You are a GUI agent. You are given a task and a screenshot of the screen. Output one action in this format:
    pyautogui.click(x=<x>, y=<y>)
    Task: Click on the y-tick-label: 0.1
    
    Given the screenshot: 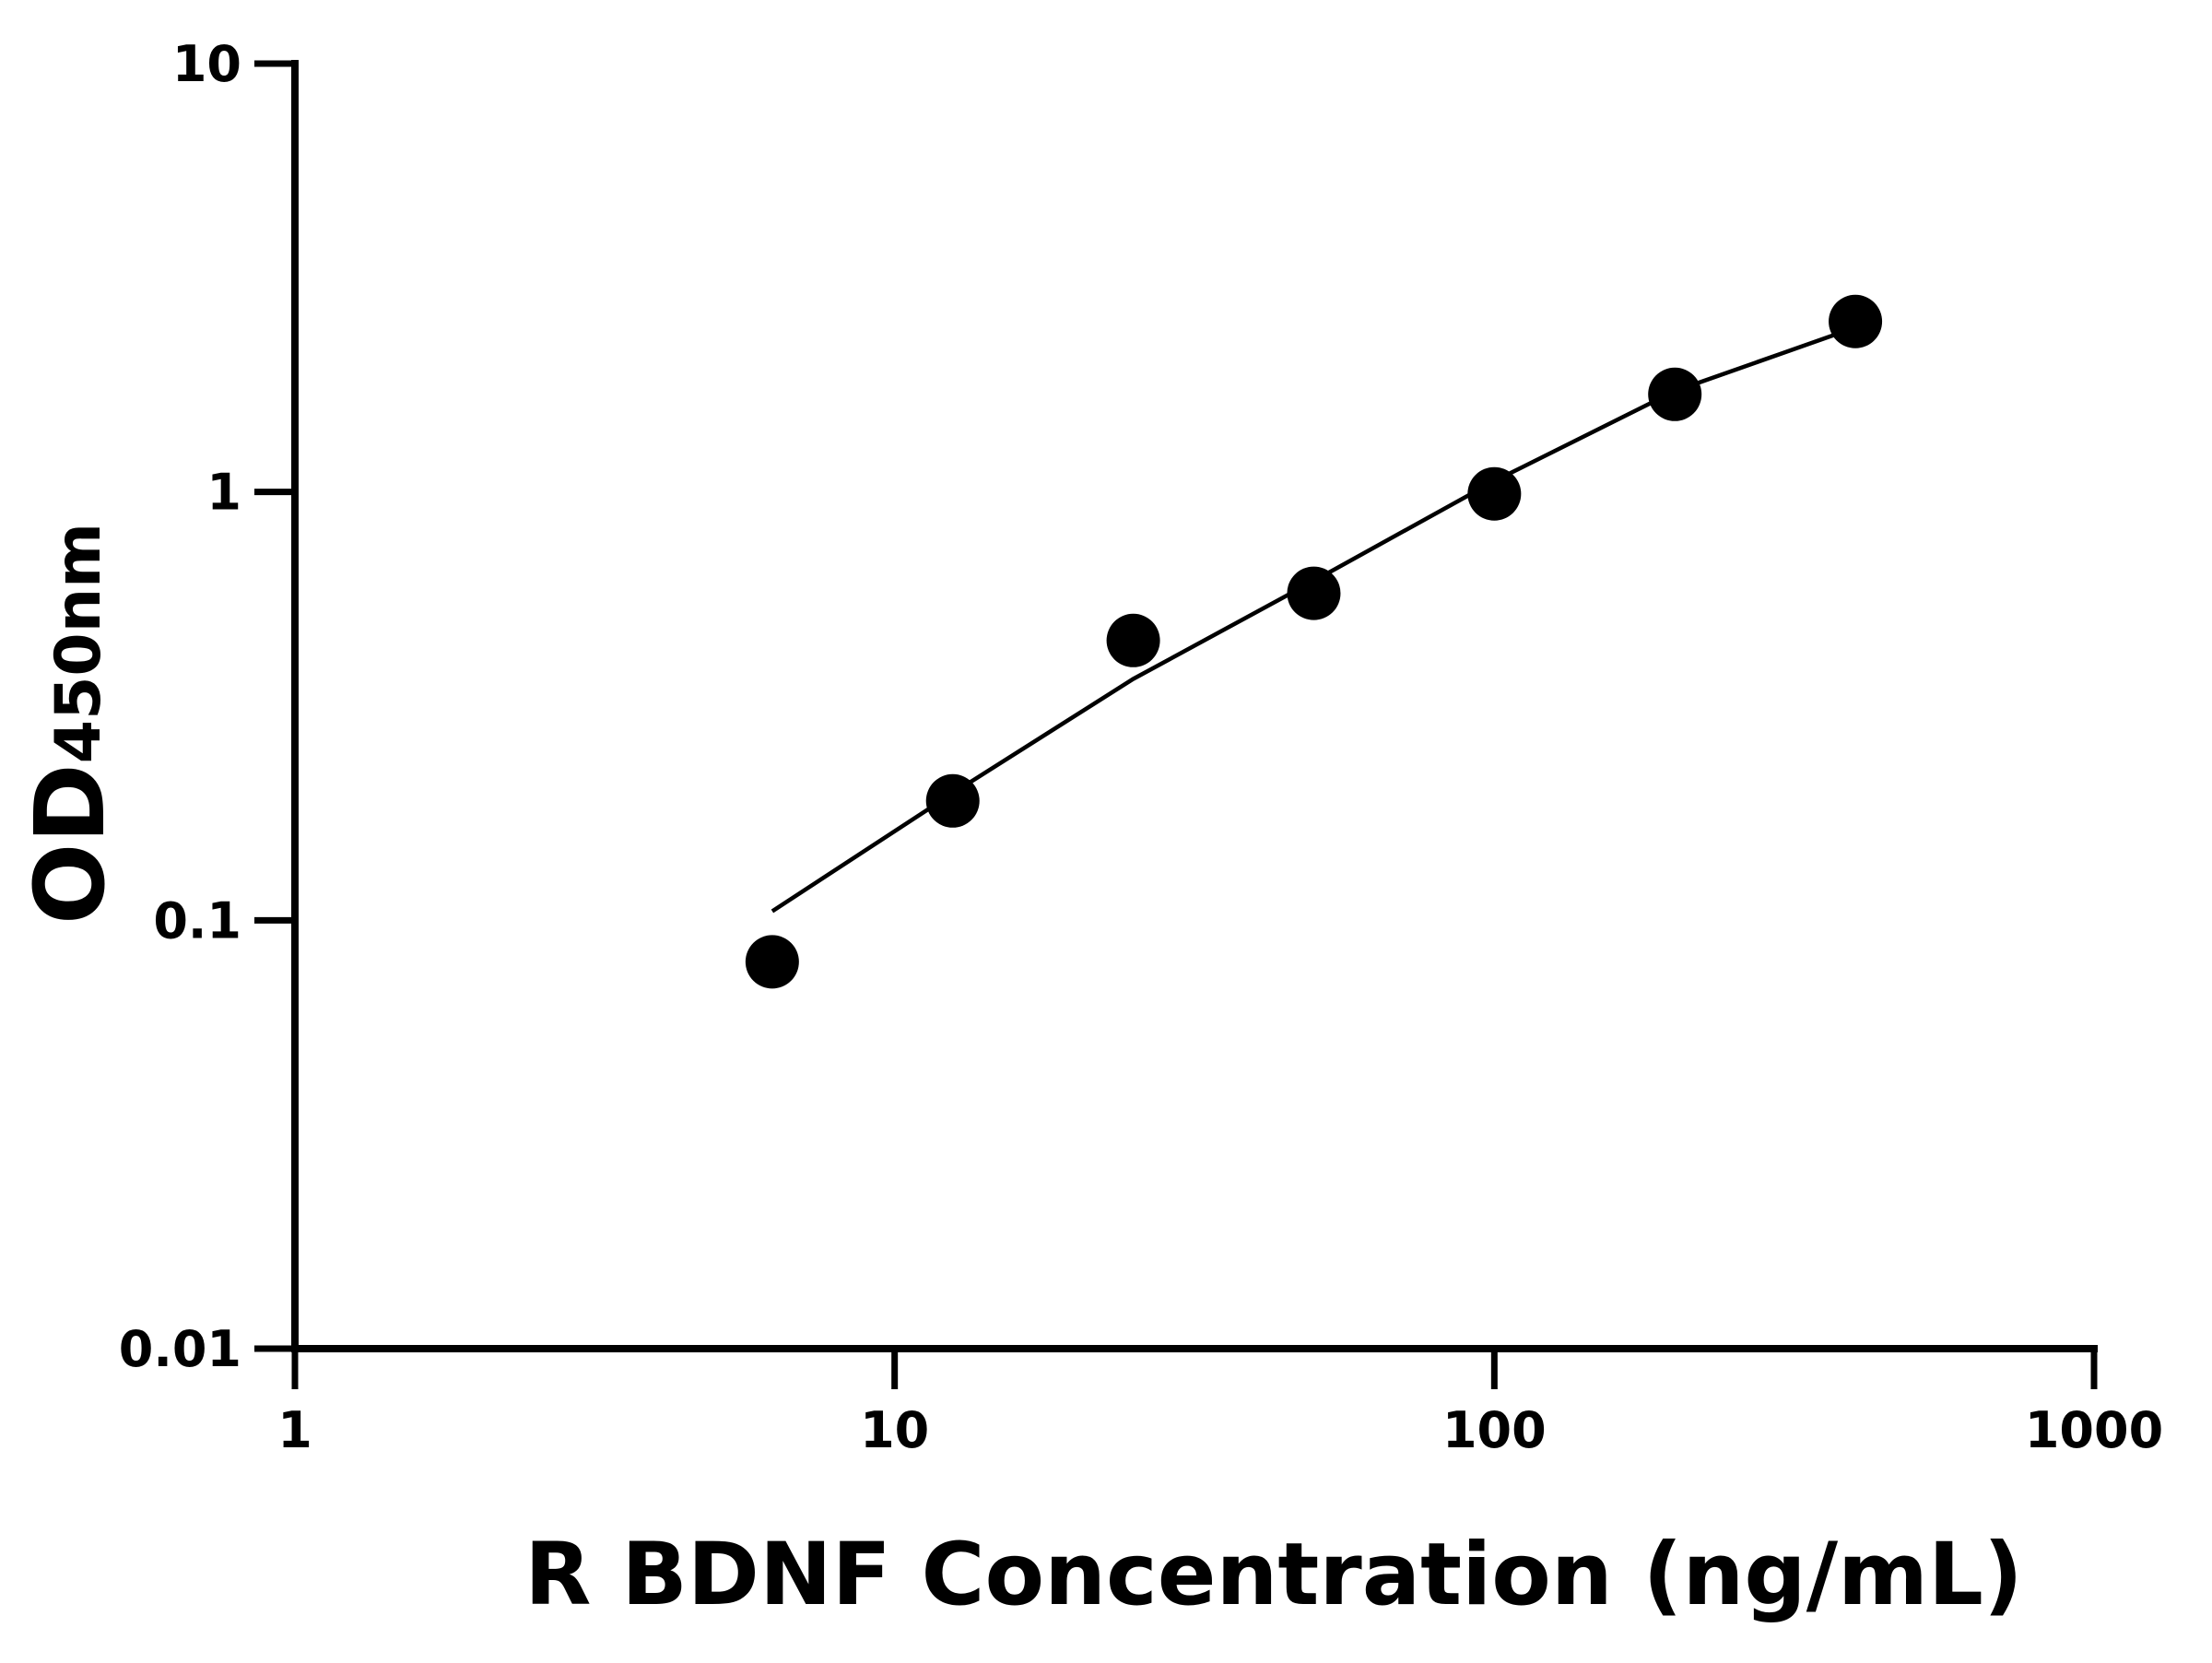 What is the action you would take?
    pyautogui.click(x=197, y=920)
    